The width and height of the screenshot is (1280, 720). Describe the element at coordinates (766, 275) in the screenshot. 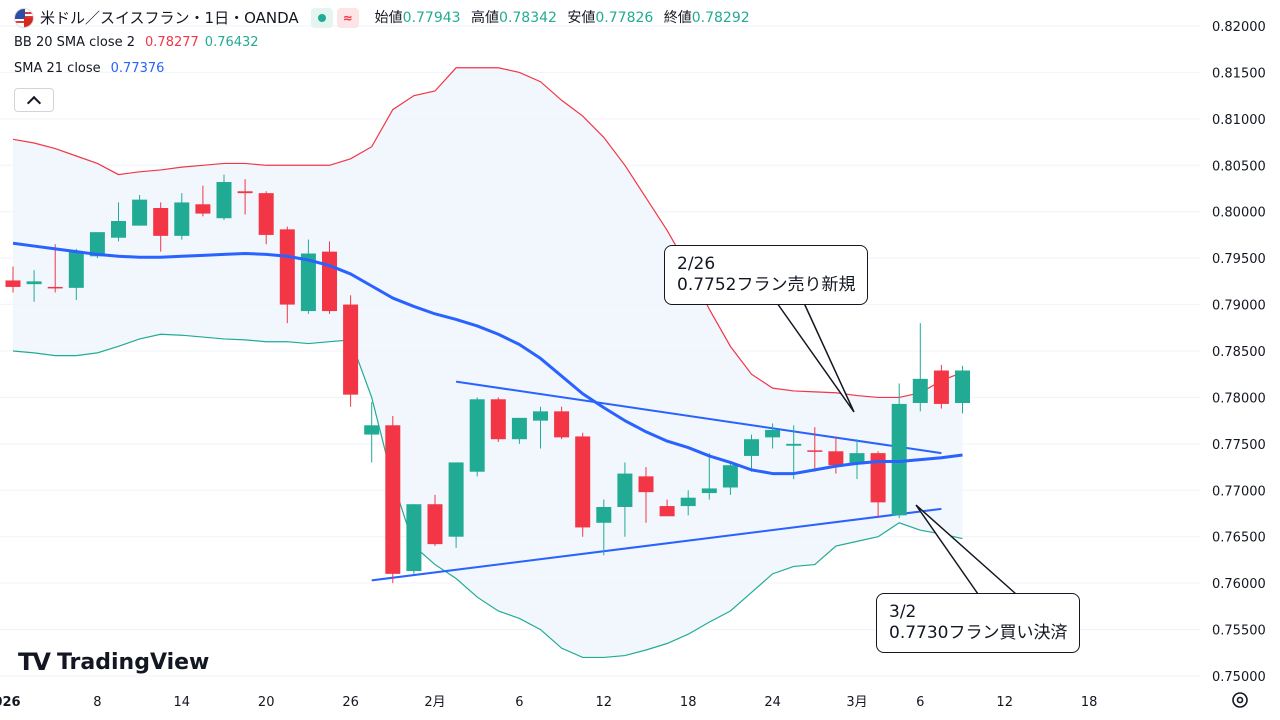

I see `annotation-sell-entry: 2/26 0.7752フラン売り新規` at that location.